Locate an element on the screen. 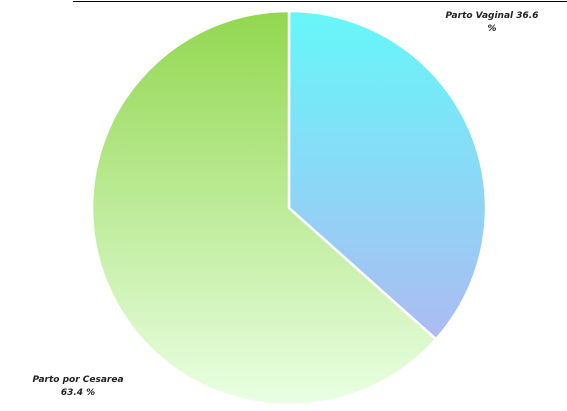 This screenshot has width=567, height=411. slice-label-parto-cesarea-line1: Parto por Cesarea is located at coordinates (78, 380).